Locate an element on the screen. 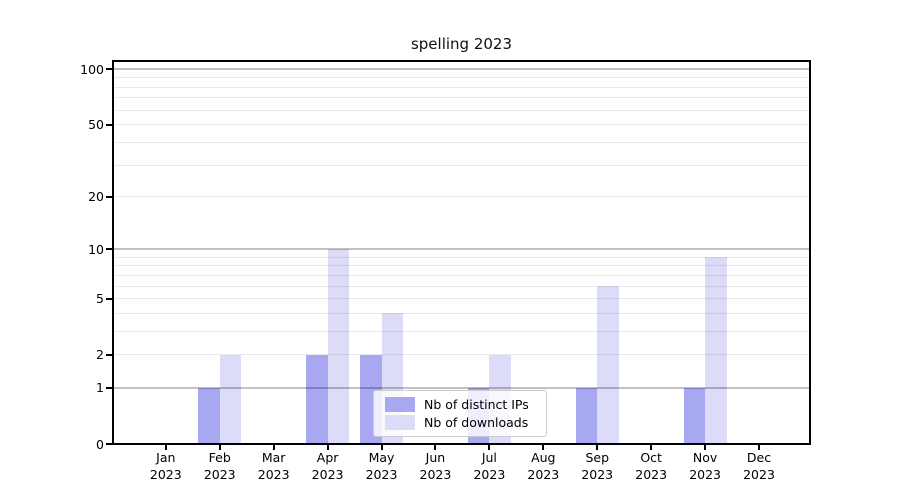 This screenshot has width=900, height=500. legend-item-downloads: Nb of downloads is located at coordinates (462, 422).